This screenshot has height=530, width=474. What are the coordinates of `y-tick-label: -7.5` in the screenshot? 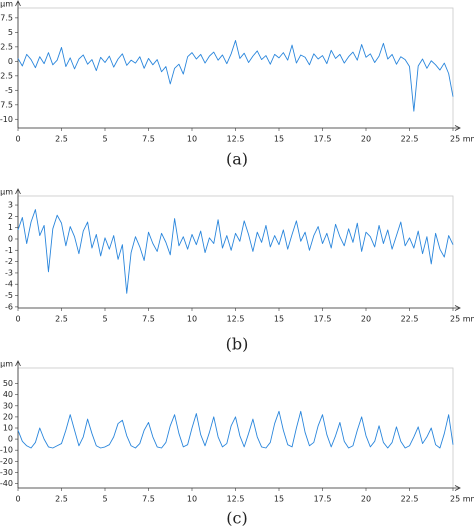 It's located at (6, 104).